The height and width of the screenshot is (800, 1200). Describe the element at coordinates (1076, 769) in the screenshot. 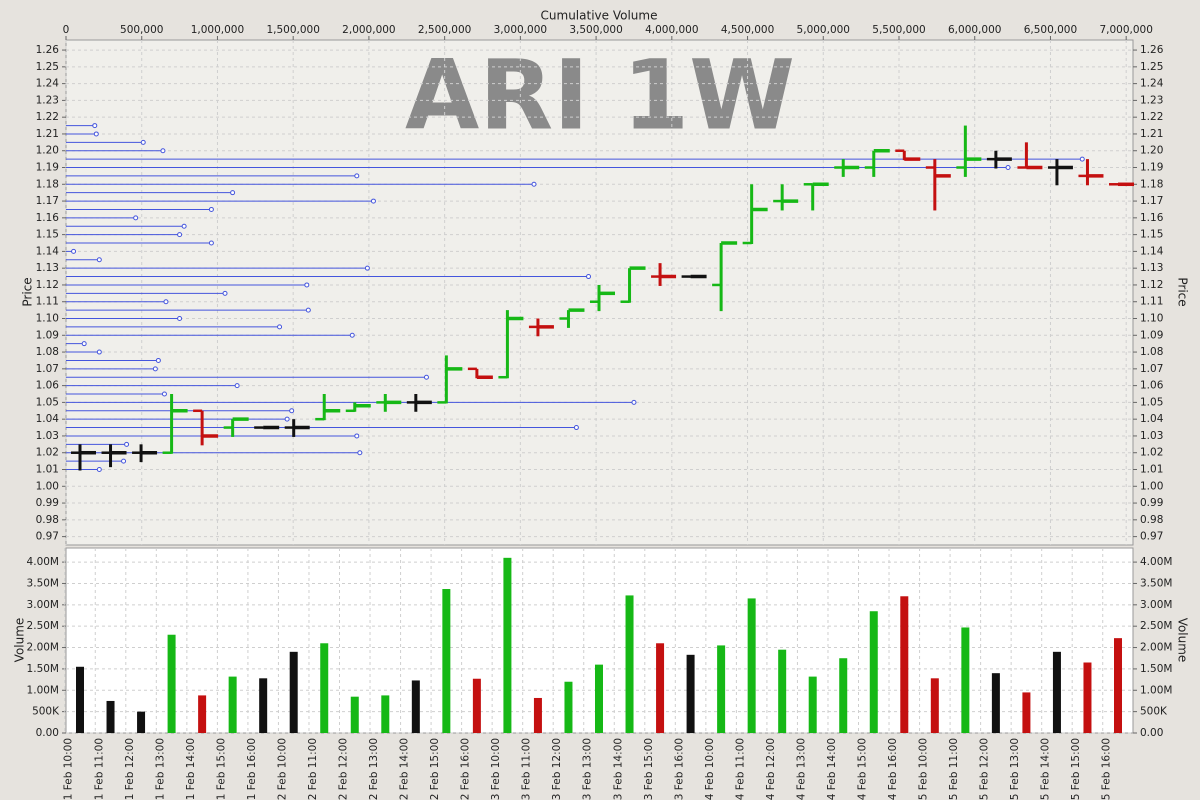

I see `x-tick-label: 15 Feb 15:00` at that location.